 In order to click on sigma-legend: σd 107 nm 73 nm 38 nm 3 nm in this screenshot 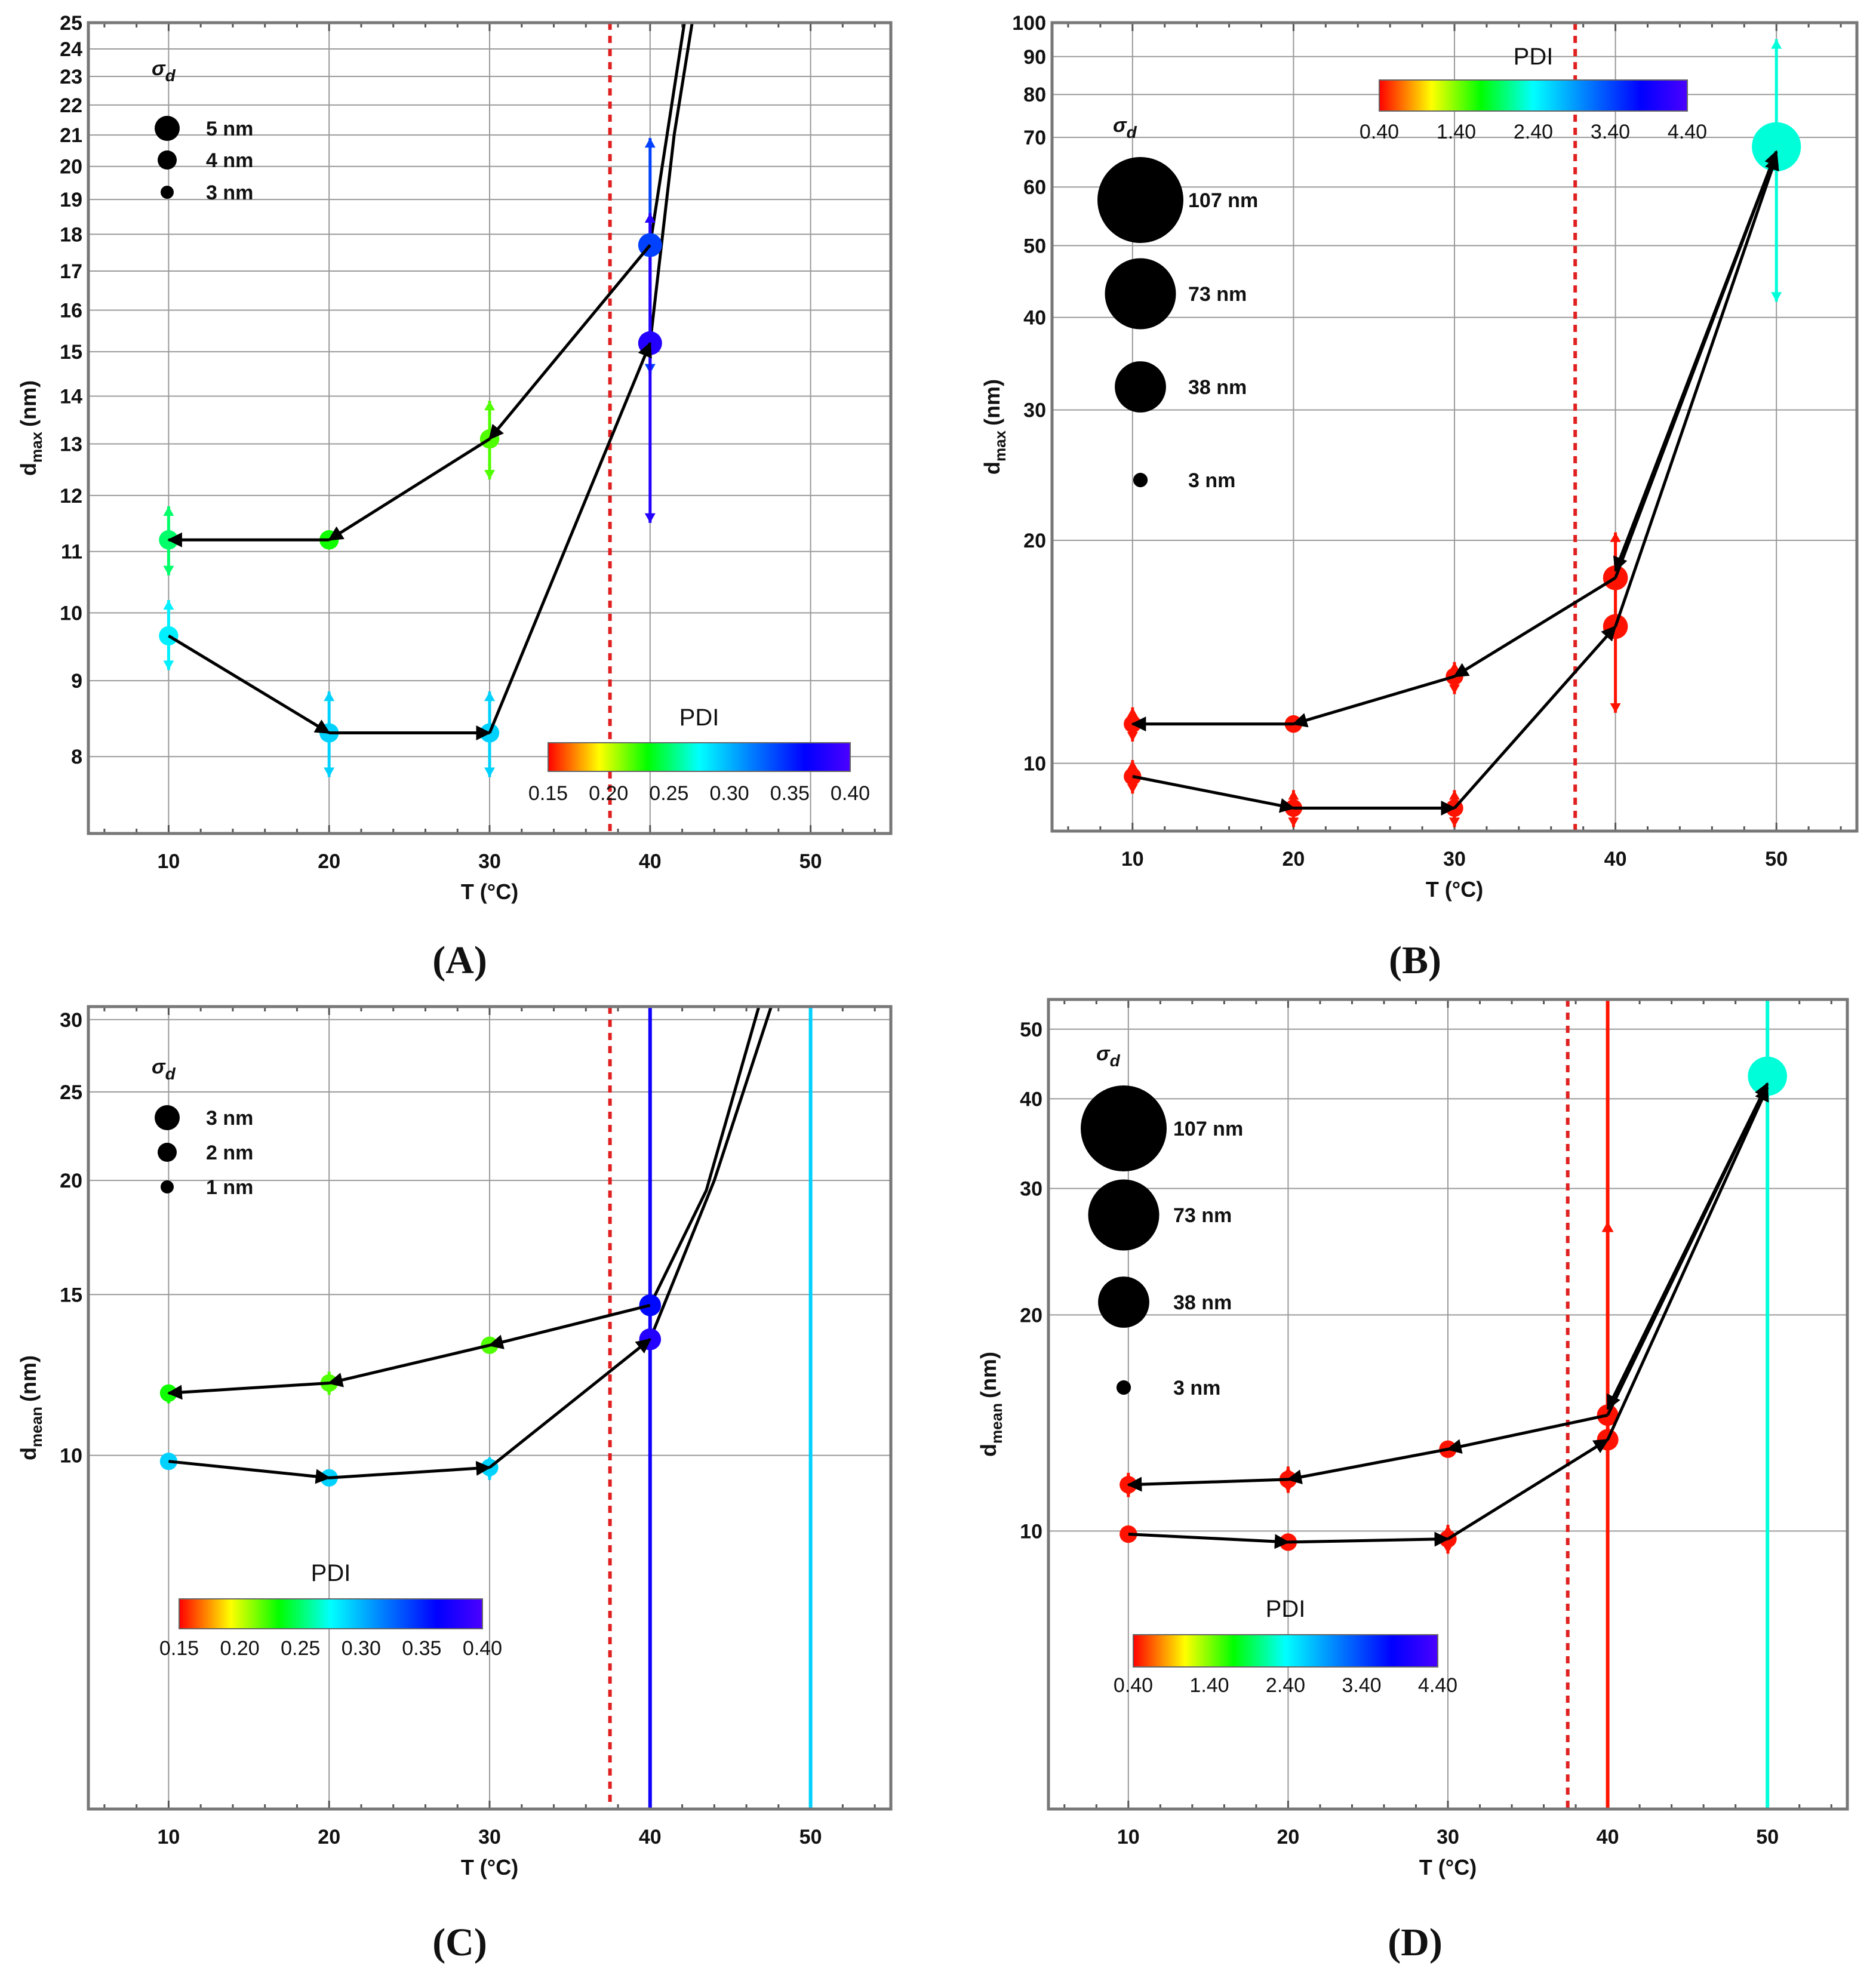, I will do `click(1177, 303)`.